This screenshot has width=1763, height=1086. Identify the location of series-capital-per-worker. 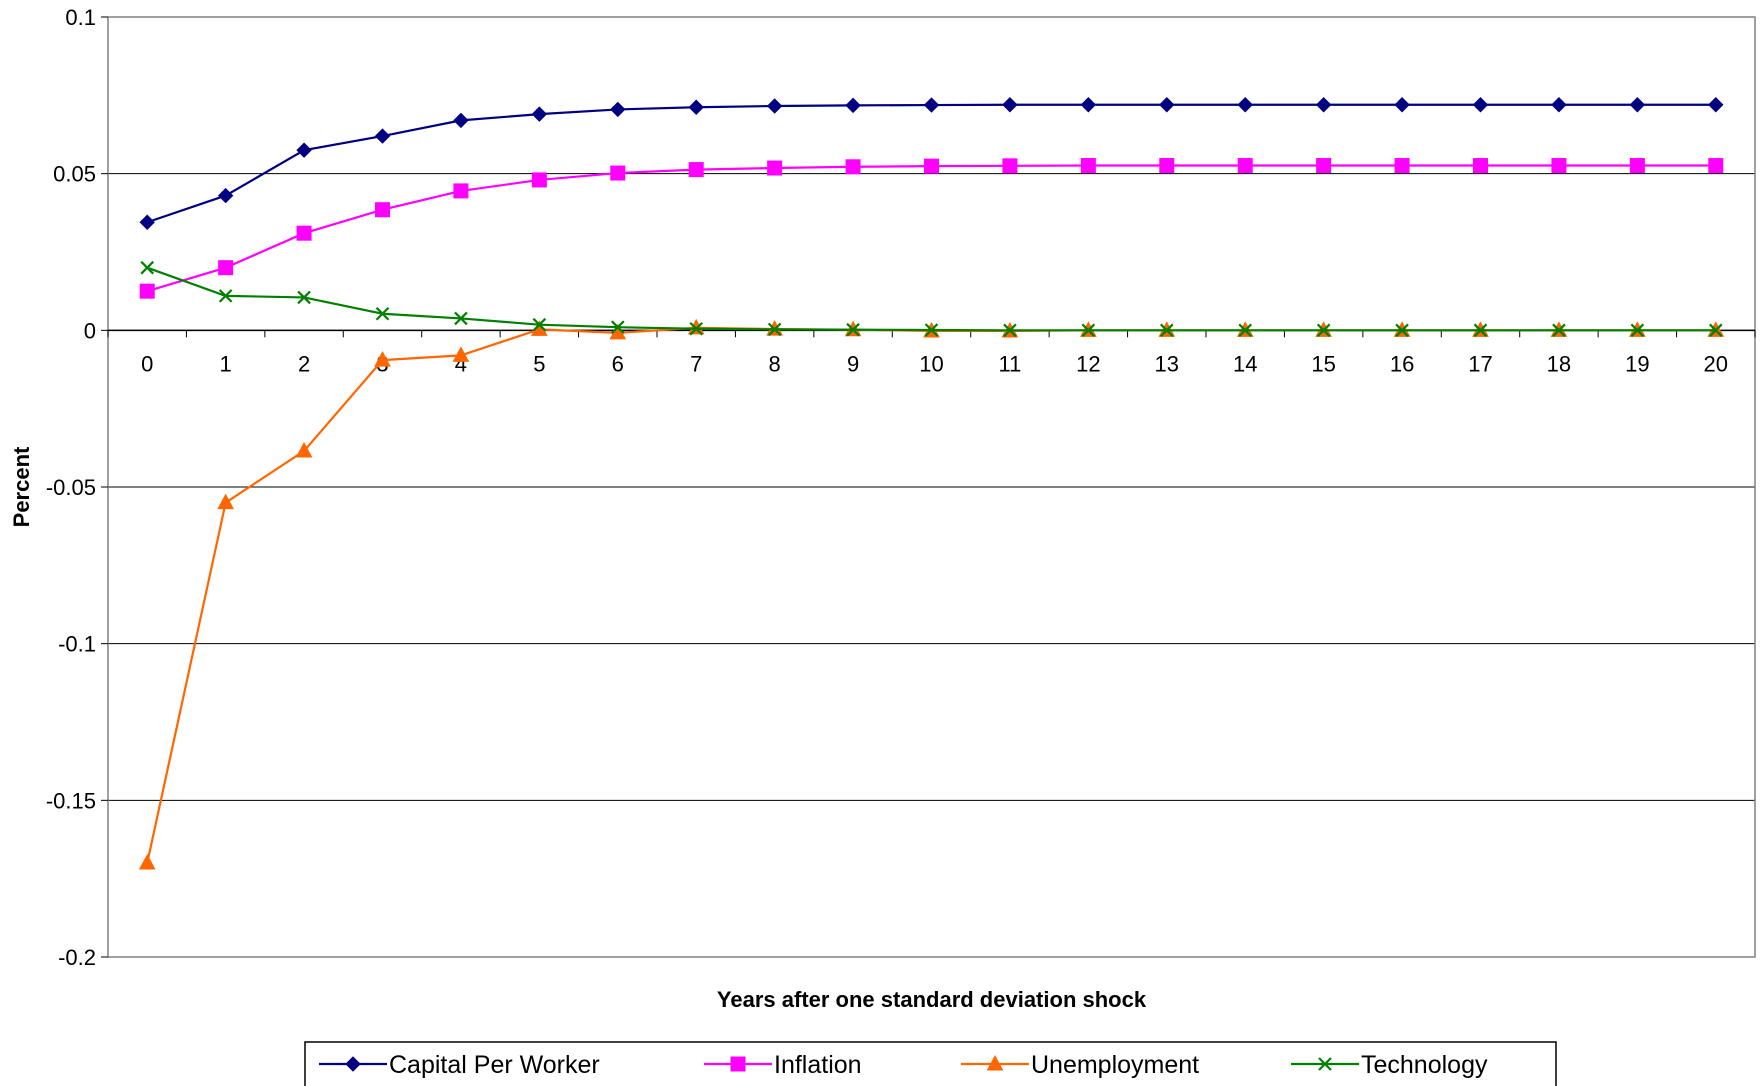
(931, 163).